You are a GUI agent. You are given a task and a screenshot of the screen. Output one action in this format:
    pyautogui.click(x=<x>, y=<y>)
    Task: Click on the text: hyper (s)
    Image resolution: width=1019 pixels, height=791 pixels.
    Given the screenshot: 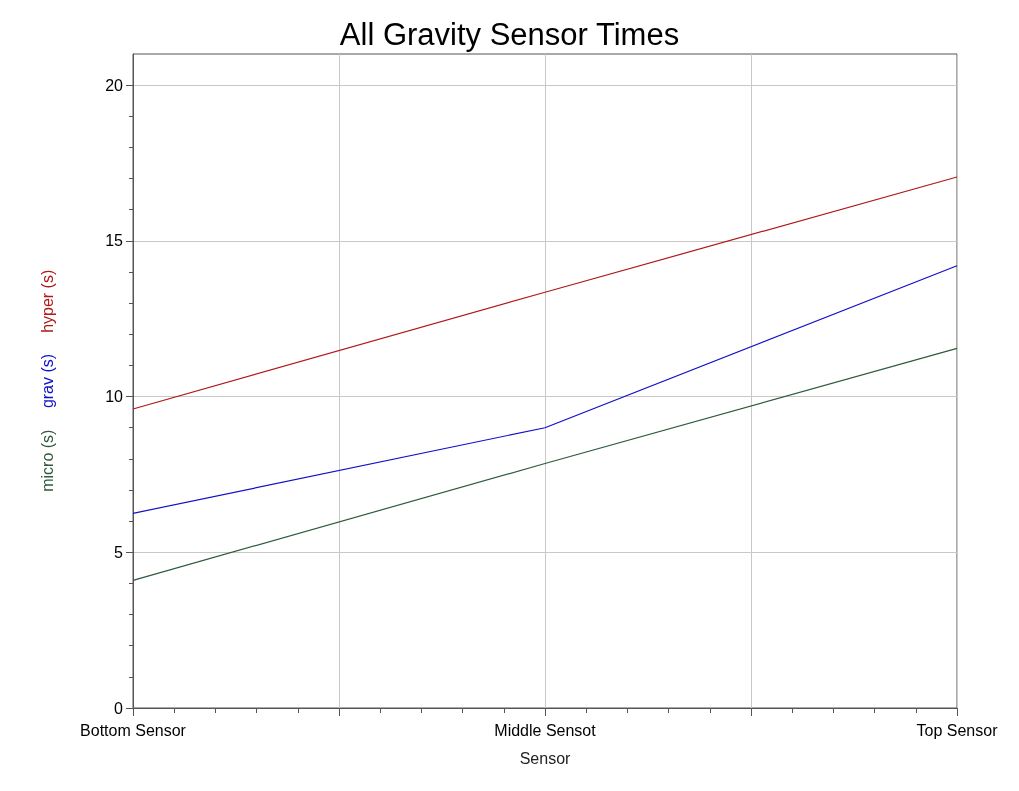 What is the action you would take?
    pyautogui.click(x=47, y=301)
    